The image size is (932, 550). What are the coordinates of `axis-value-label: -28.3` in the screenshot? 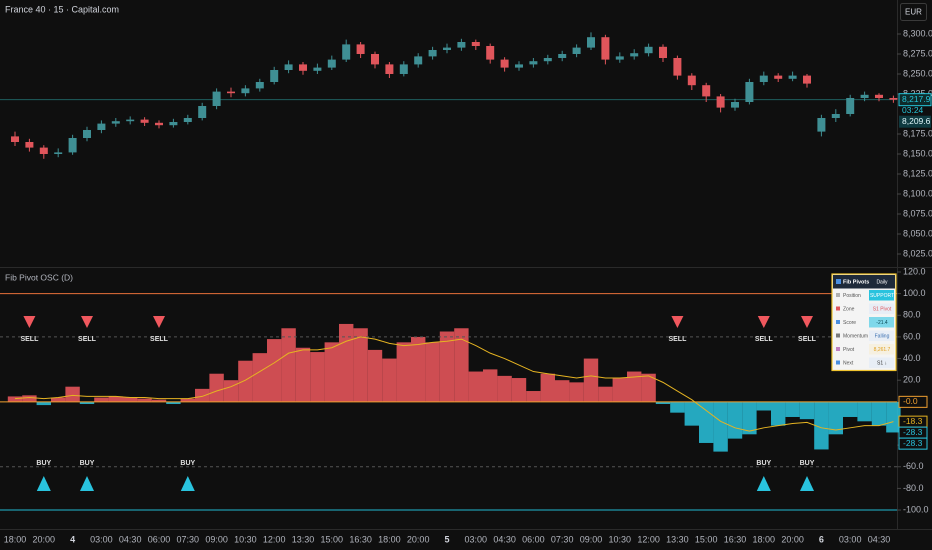 It's located at (913, 432).